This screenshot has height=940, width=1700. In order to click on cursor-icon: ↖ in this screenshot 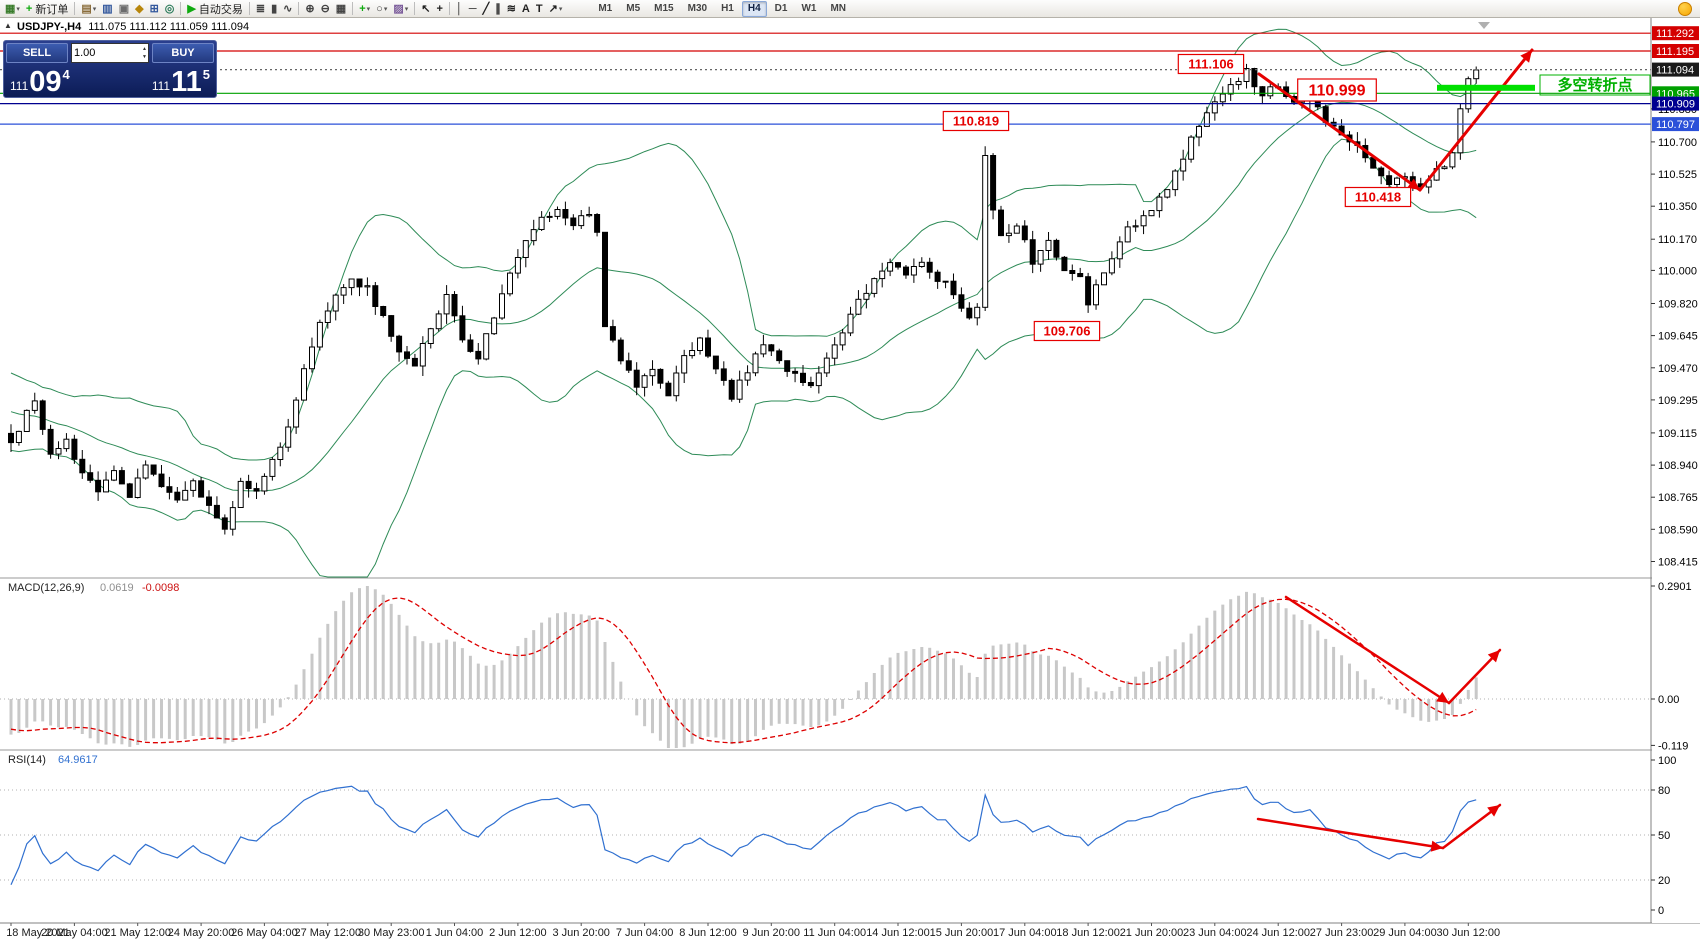, I will do `click(426, 8)`.